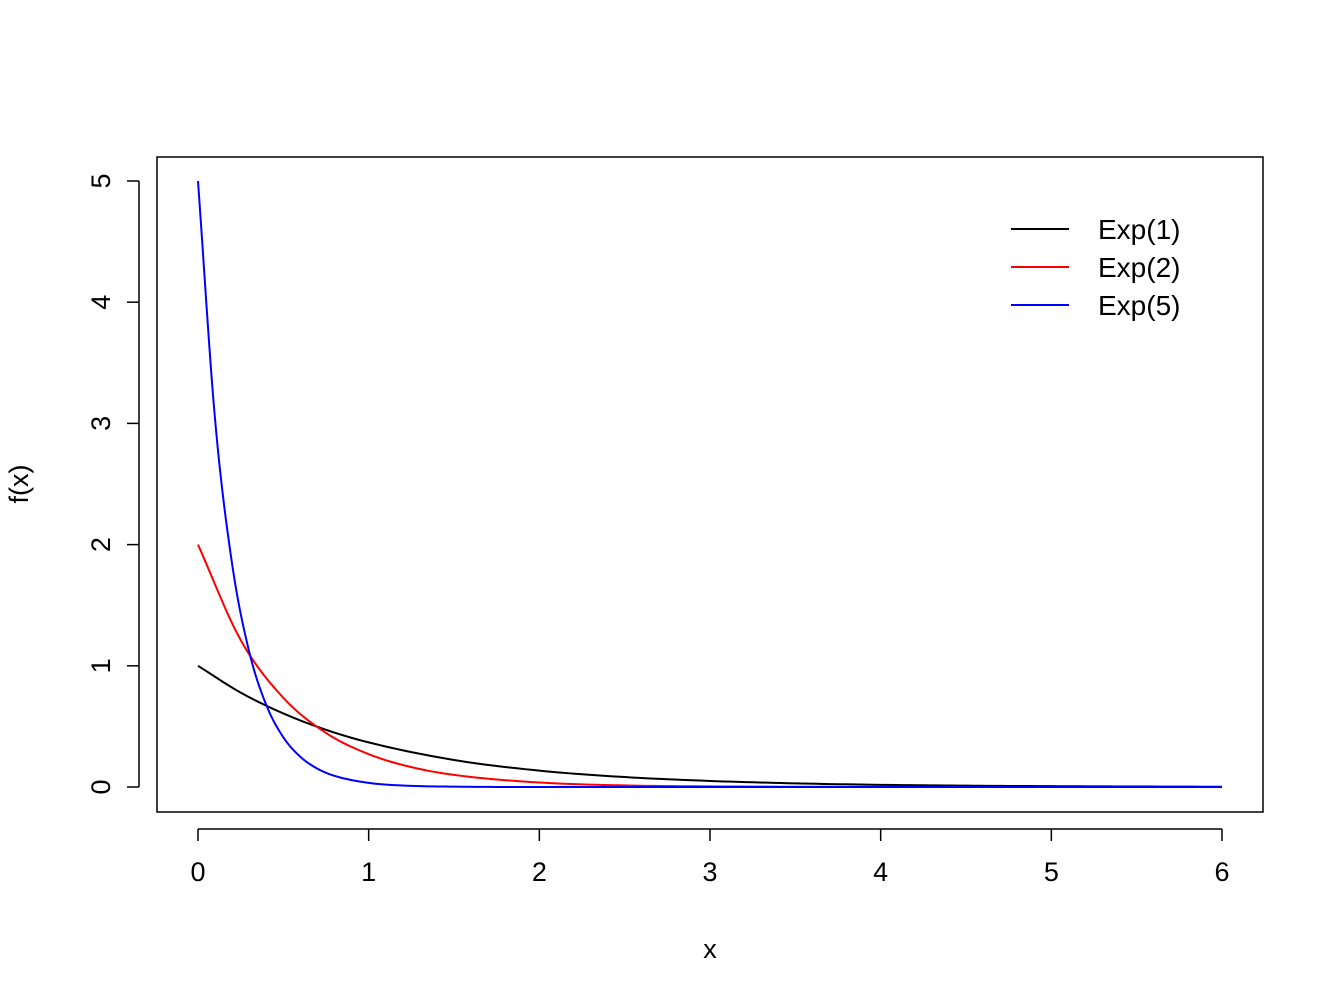 The image size is (1344, 1008). I want to click on y-tick-label: 0, so click(101, 786).